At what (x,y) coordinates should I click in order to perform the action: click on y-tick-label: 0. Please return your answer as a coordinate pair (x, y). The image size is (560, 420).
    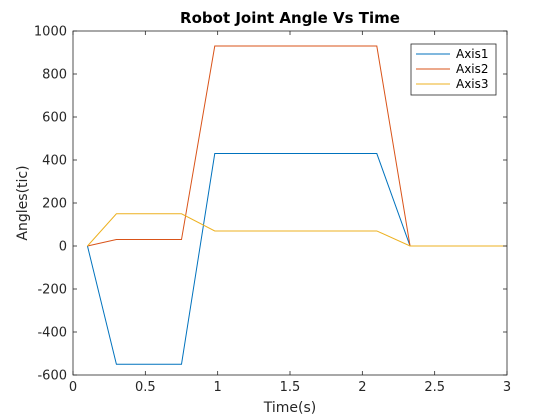
    Looking at the image, I should click on (63, 247).